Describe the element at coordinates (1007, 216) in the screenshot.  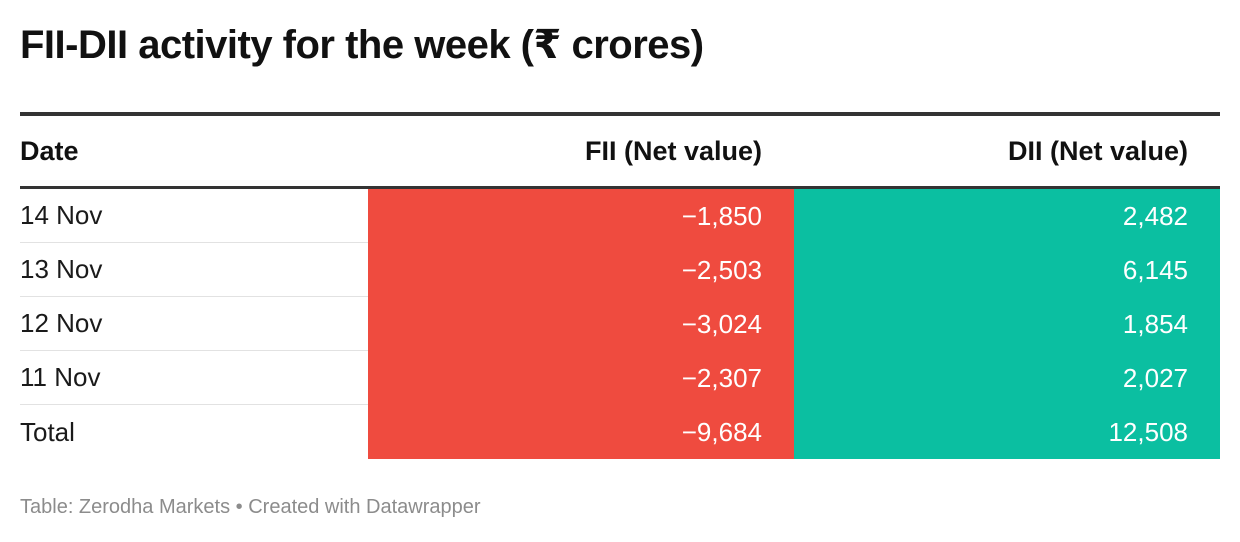
I see `cell-dii-value: 2,482` at that location.